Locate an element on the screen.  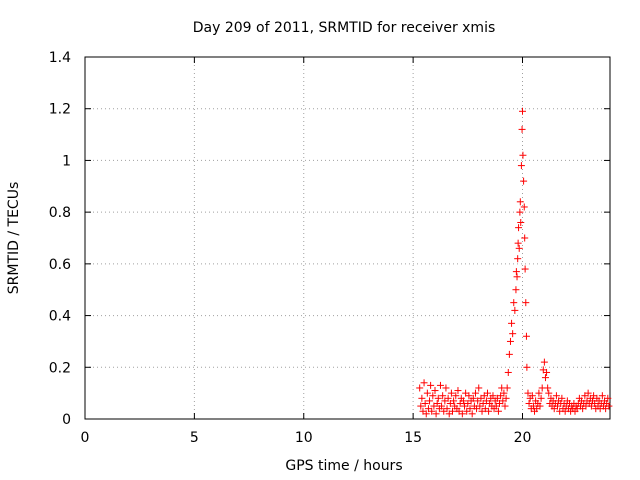
x-tick-label: 10 is located at coordinates (304, 438).